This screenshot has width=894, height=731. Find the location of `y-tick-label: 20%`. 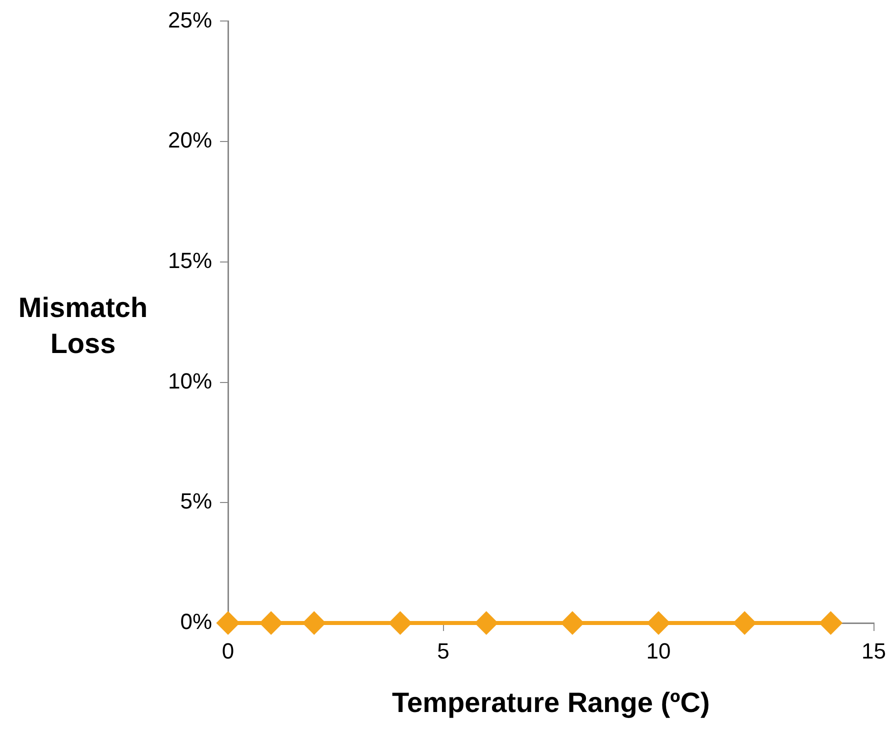

y-tick-label: 20% is located at coordinates (190, 140).